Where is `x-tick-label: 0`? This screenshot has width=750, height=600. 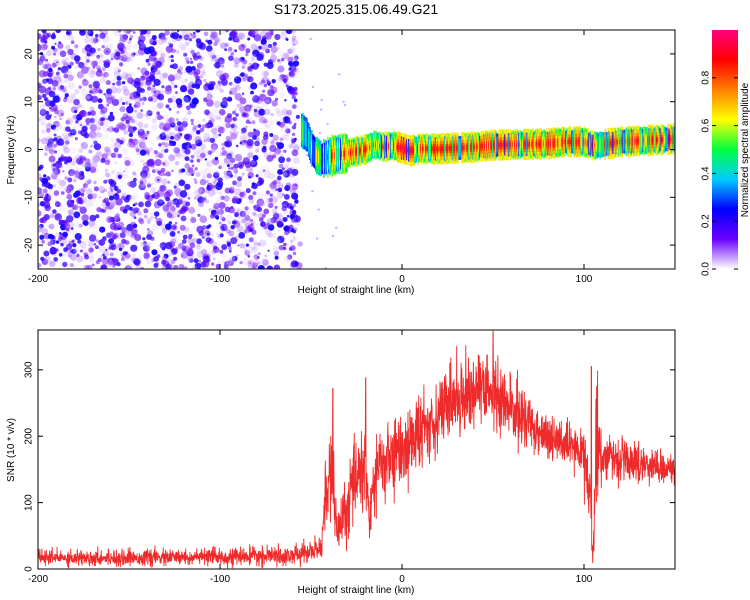
x-tick-label: 0 is located at coordinates (402, 279).